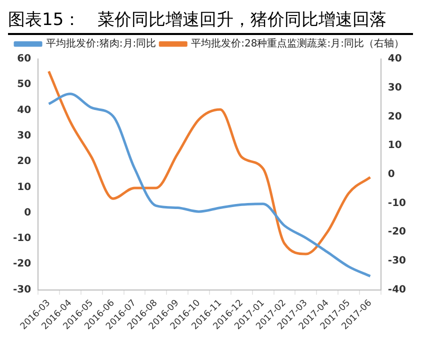 This screenshot has width=421, height=346. I want to click on y2-tick-label: -40, so click(397, 290).